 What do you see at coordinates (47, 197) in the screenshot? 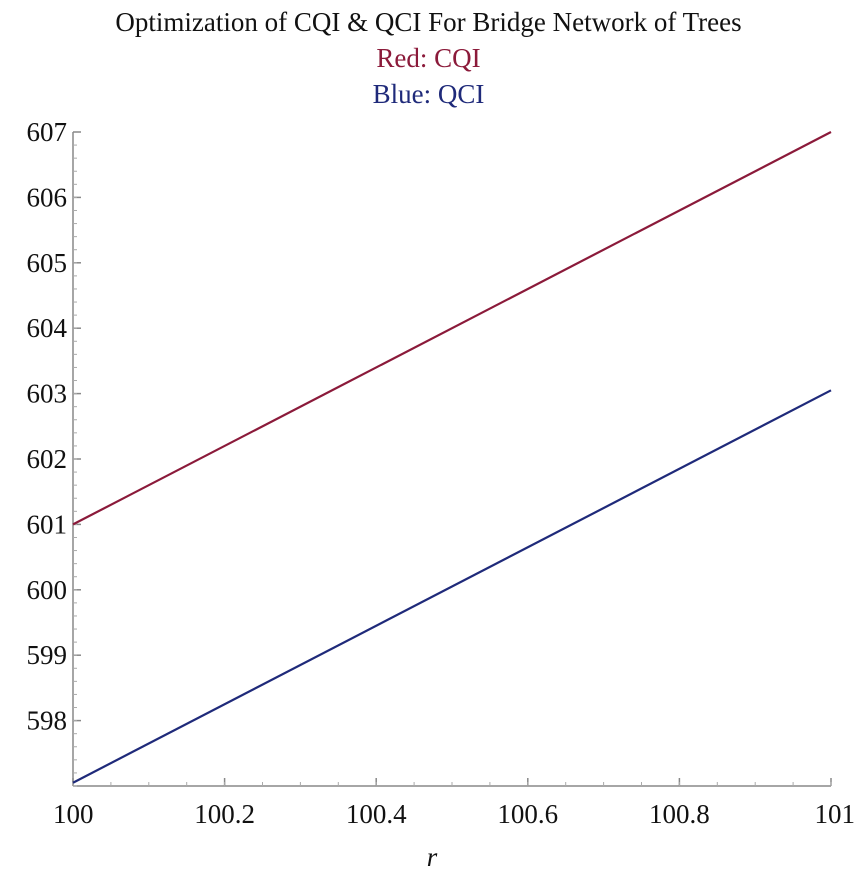
I see `y-tick-label-606: 606` at bounding box center [47, 197].